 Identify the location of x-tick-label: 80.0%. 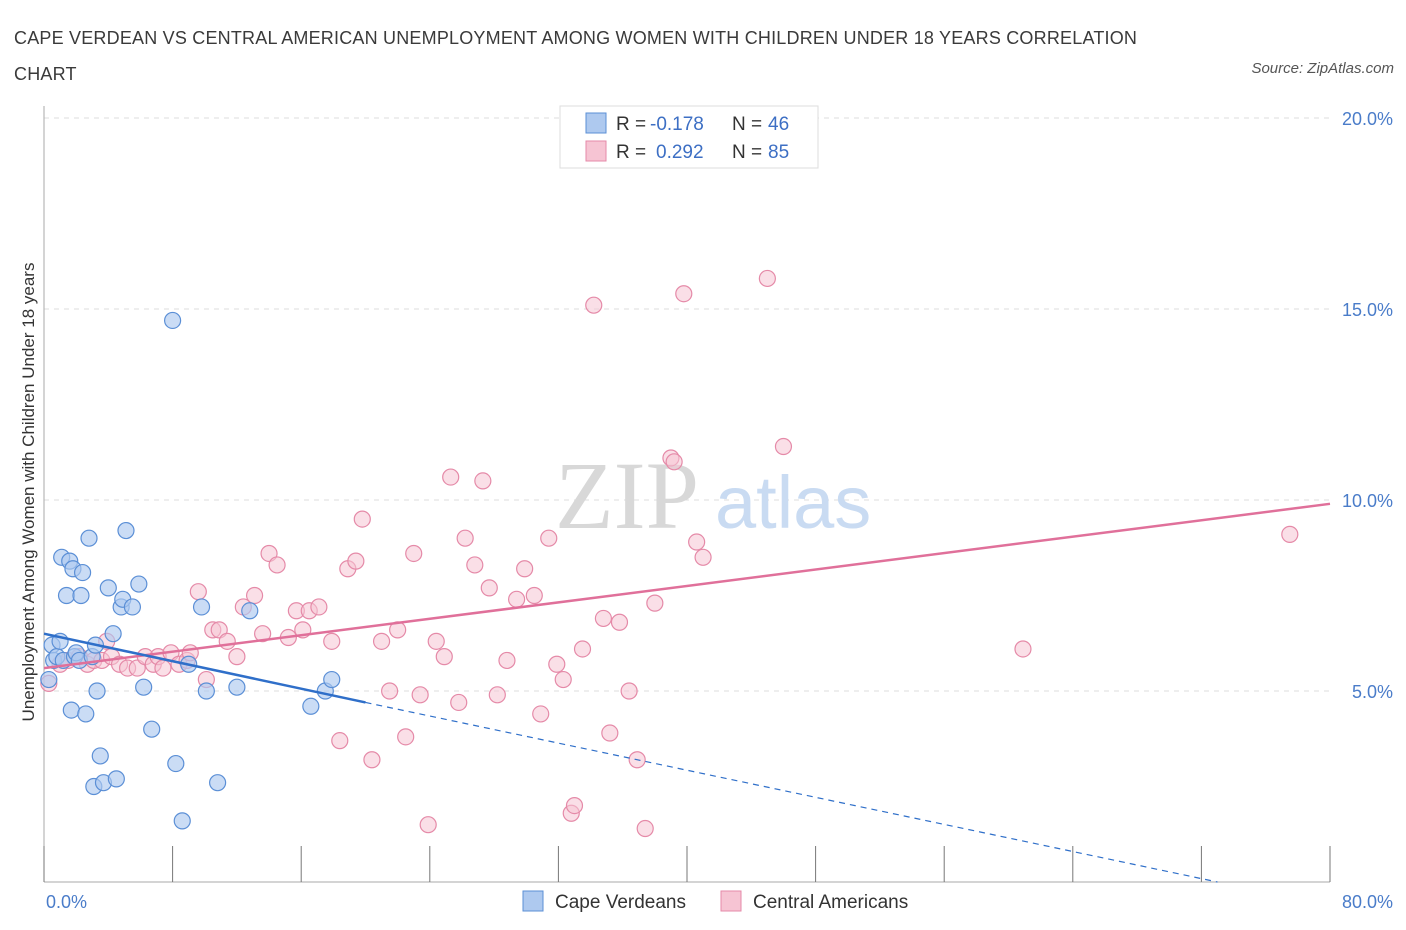
(1367, 902).